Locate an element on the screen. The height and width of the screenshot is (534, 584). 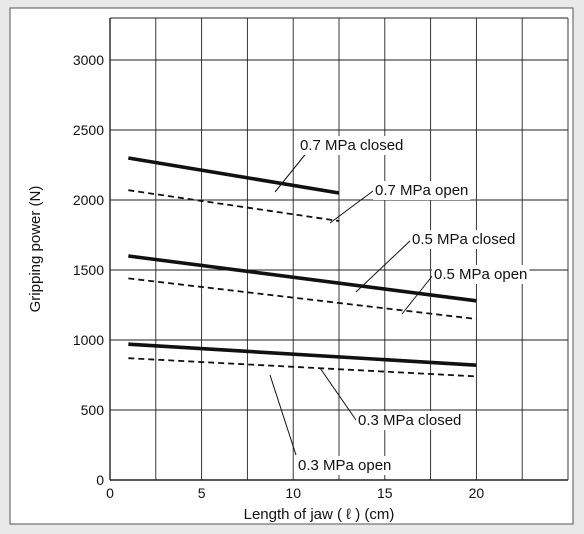
y-tick-label: 1500 is located at coordinates (88, 270).